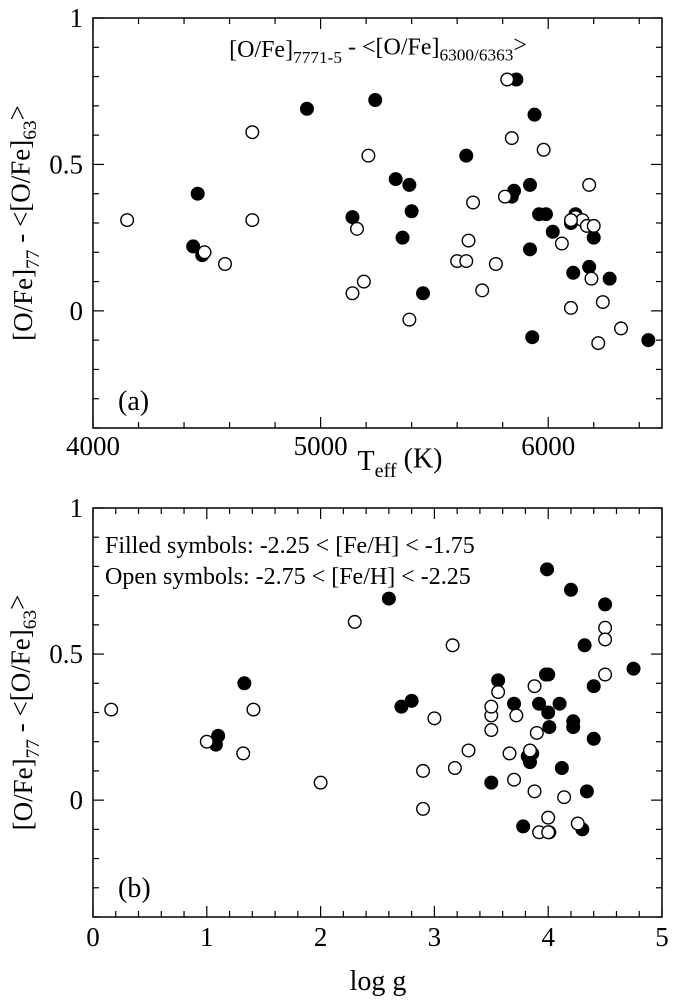  I want to click on y-axis-label-part: - <[O/Fe], so click(20, 684).